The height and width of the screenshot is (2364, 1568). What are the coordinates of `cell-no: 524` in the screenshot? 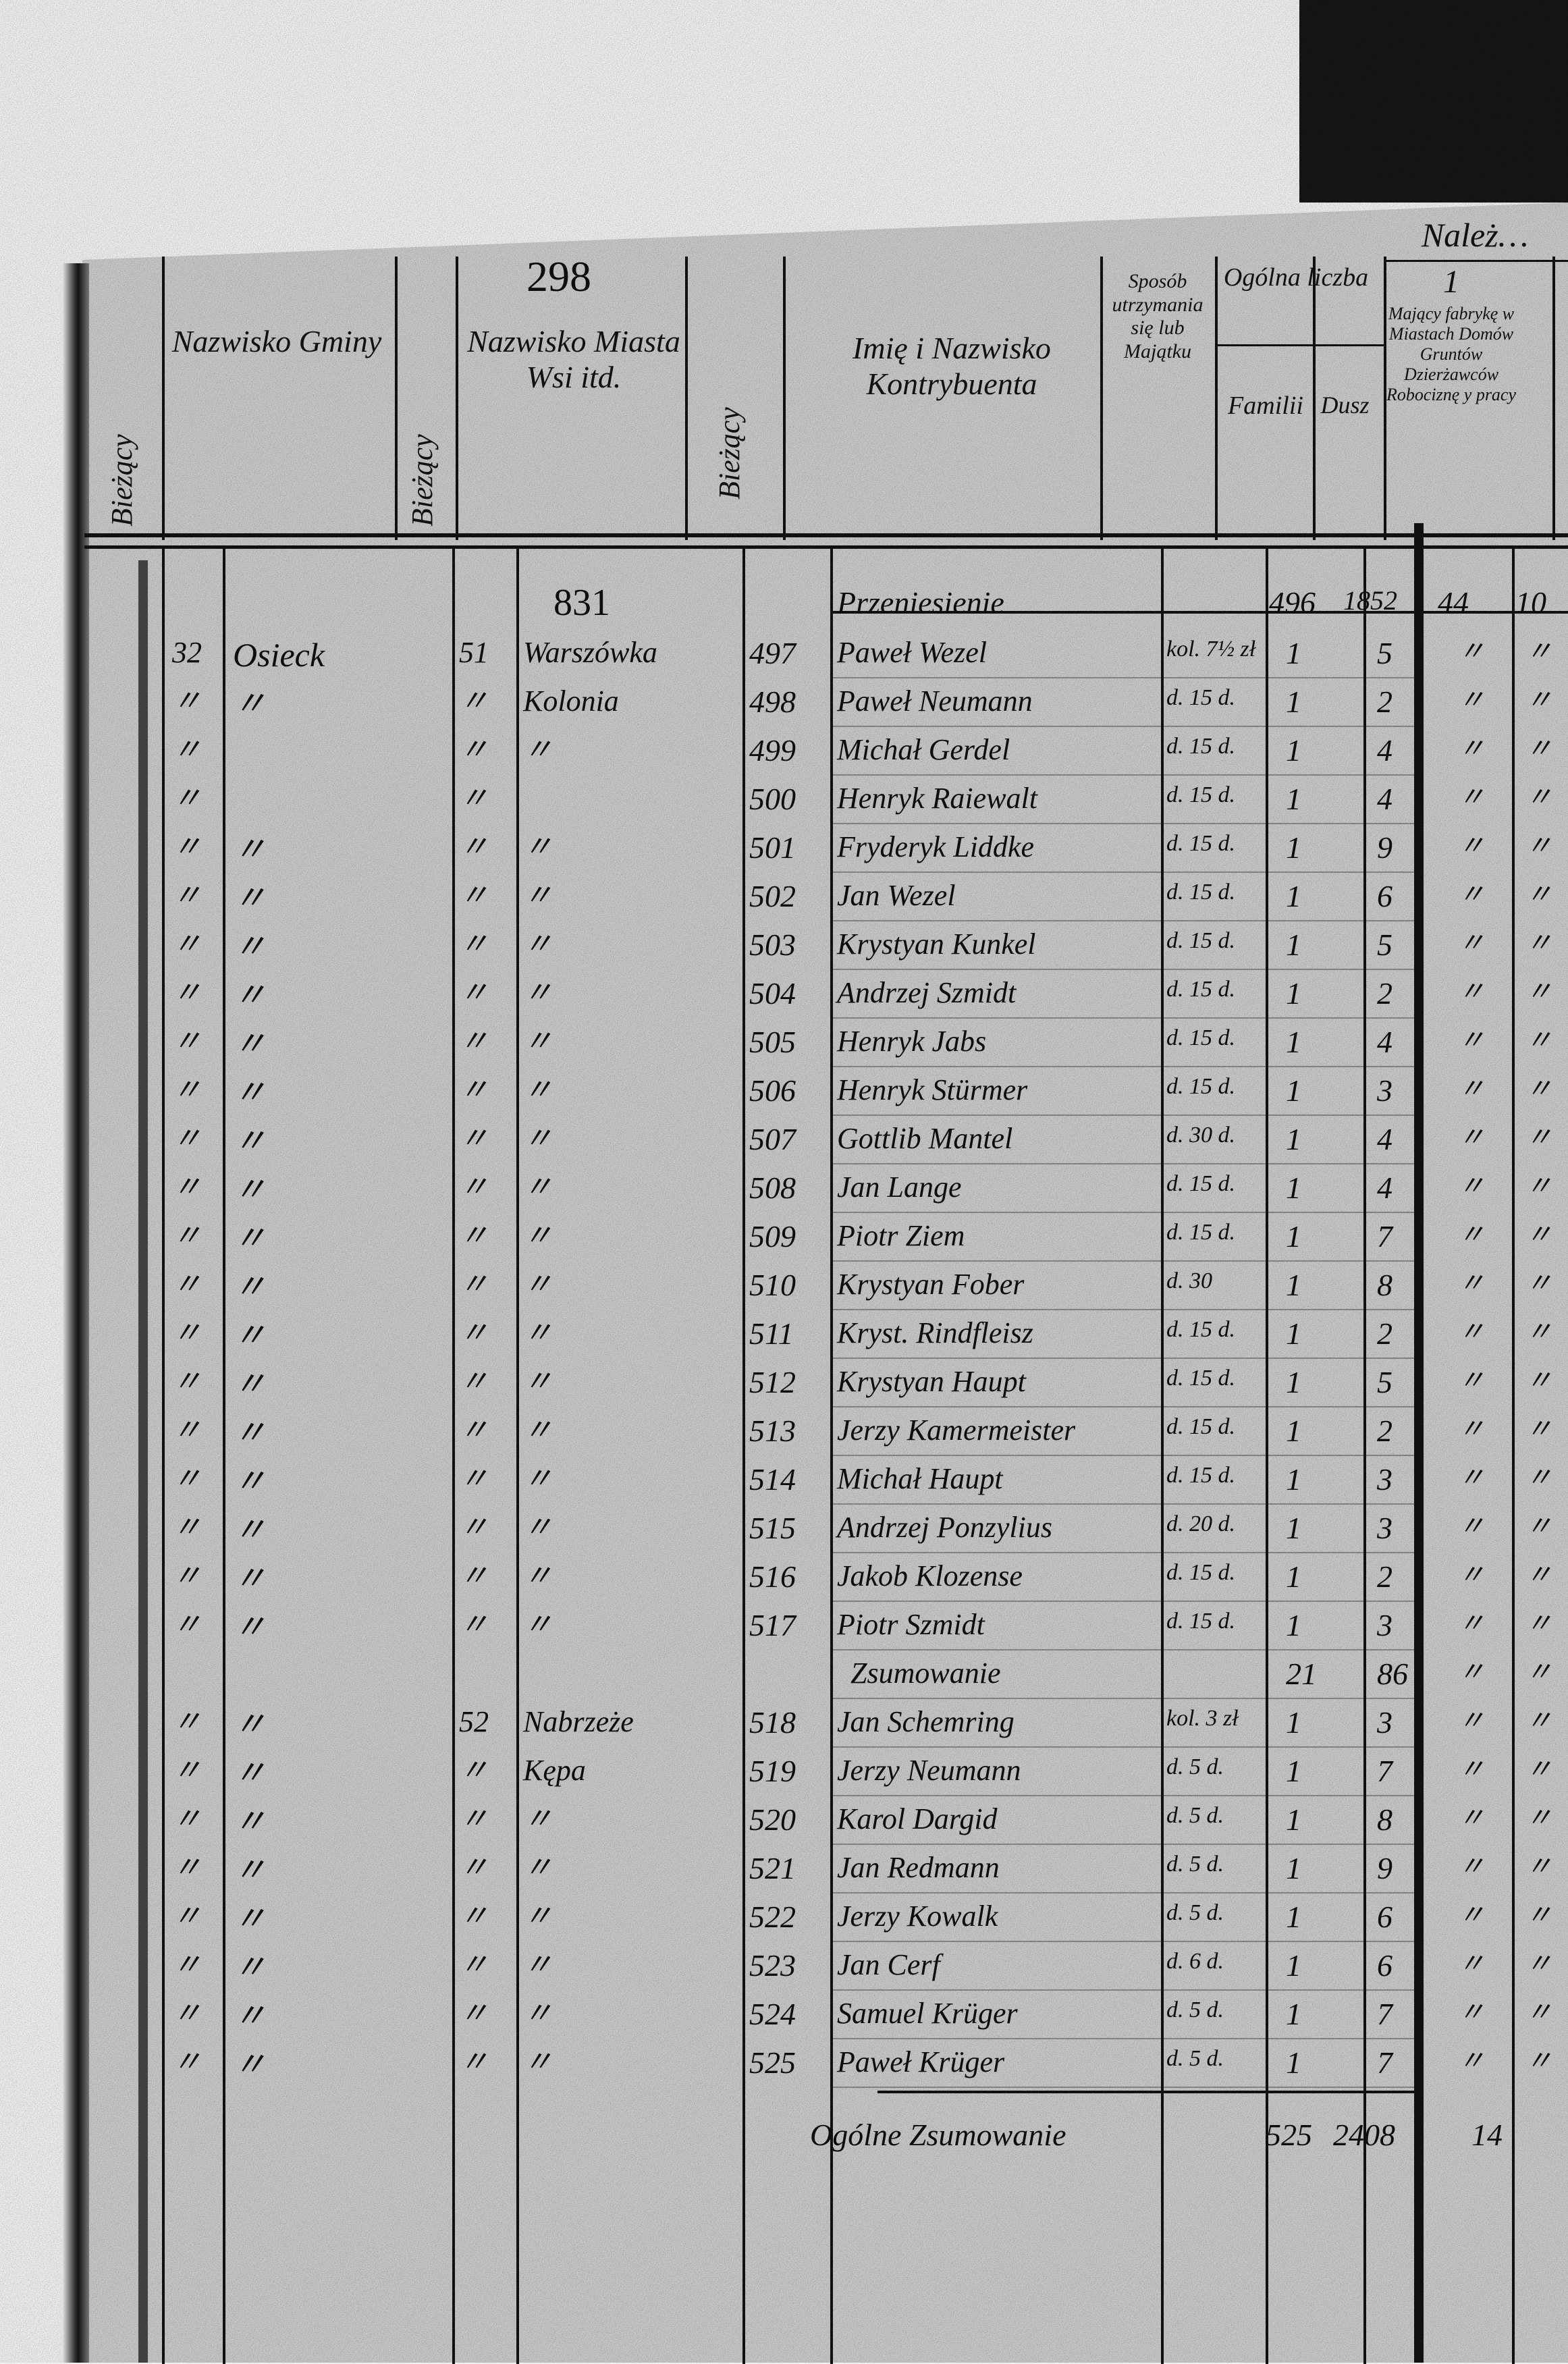 It's located at (772, 2014).